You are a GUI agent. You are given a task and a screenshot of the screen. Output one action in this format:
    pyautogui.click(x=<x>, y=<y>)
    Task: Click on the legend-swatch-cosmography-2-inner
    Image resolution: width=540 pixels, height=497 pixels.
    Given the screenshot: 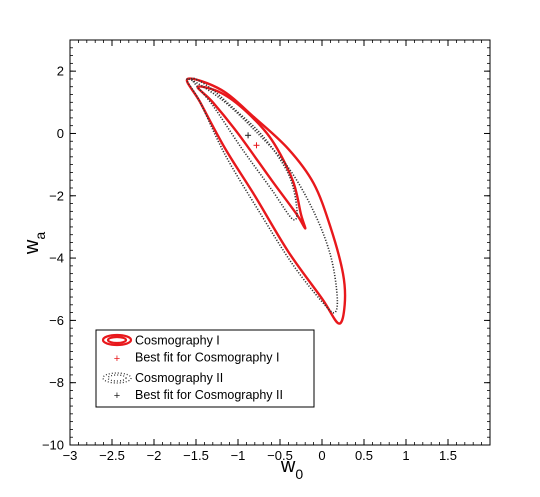 What is the action you would take?
    pyautogui.click(x=117, y=378)
    